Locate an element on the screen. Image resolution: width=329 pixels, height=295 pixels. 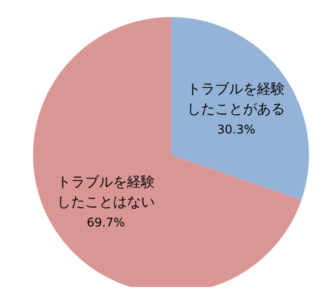
data-label: 30.3% is located at coordinates (236, 129).